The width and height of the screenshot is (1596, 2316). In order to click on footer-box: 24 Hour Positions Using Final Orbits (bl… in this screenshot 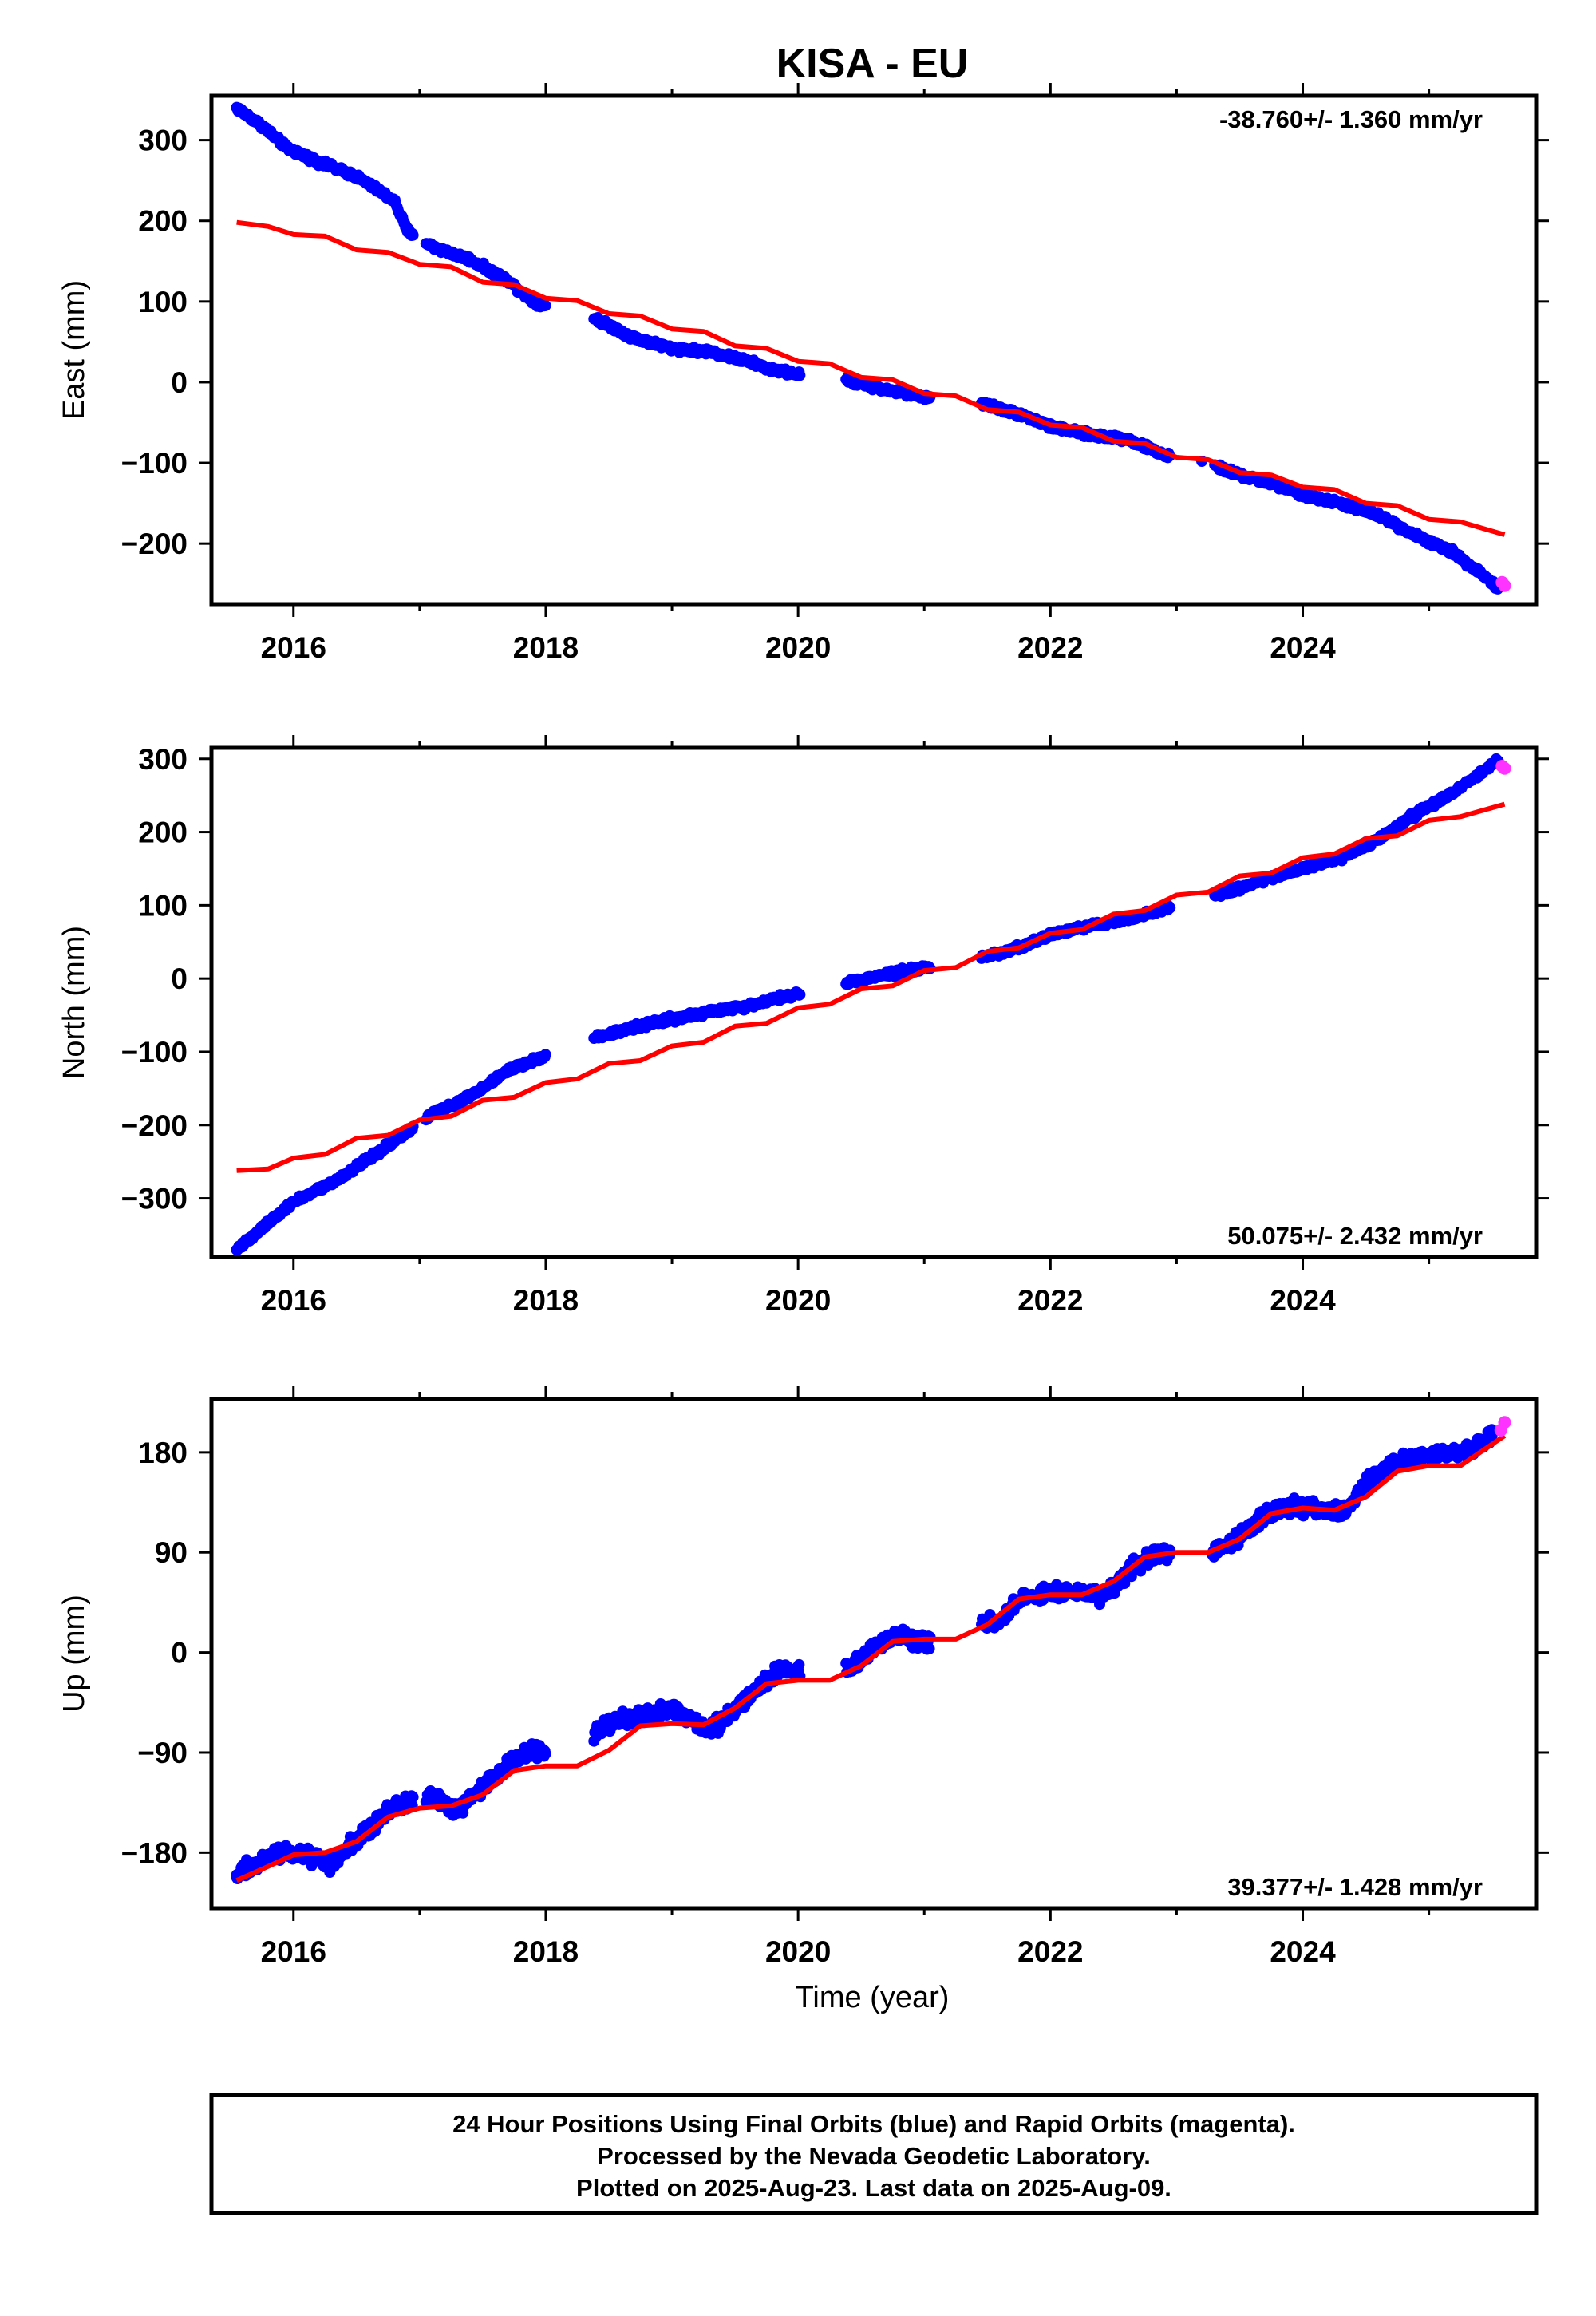, I will do `click(874, 2154)`.